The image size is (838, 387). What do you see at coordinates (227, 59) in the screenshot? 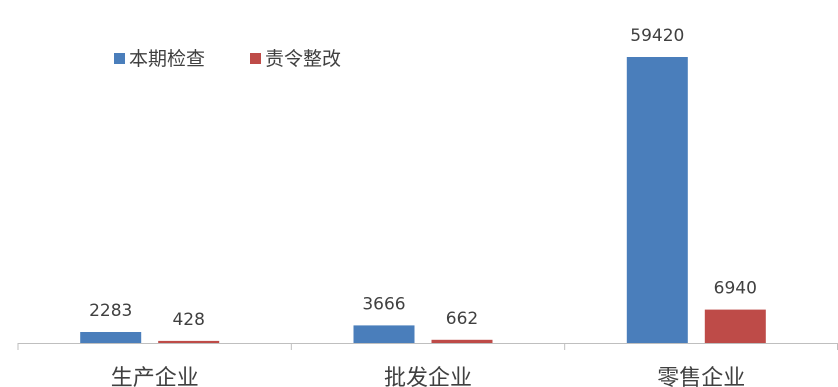
I see `legend: 本期检查 责令整改` at bounding box center [227, 59].